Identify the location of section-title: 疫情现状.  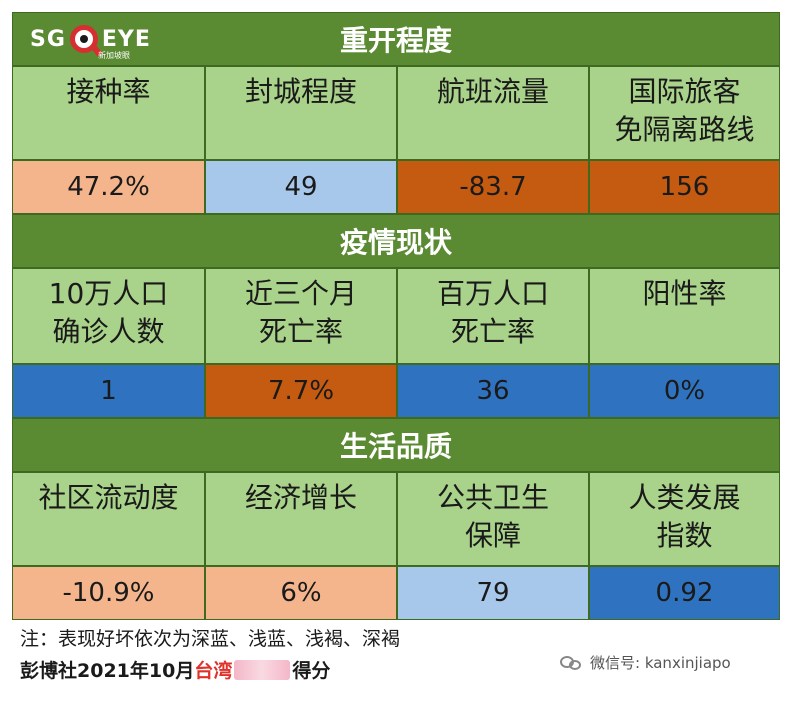
(395, 242).